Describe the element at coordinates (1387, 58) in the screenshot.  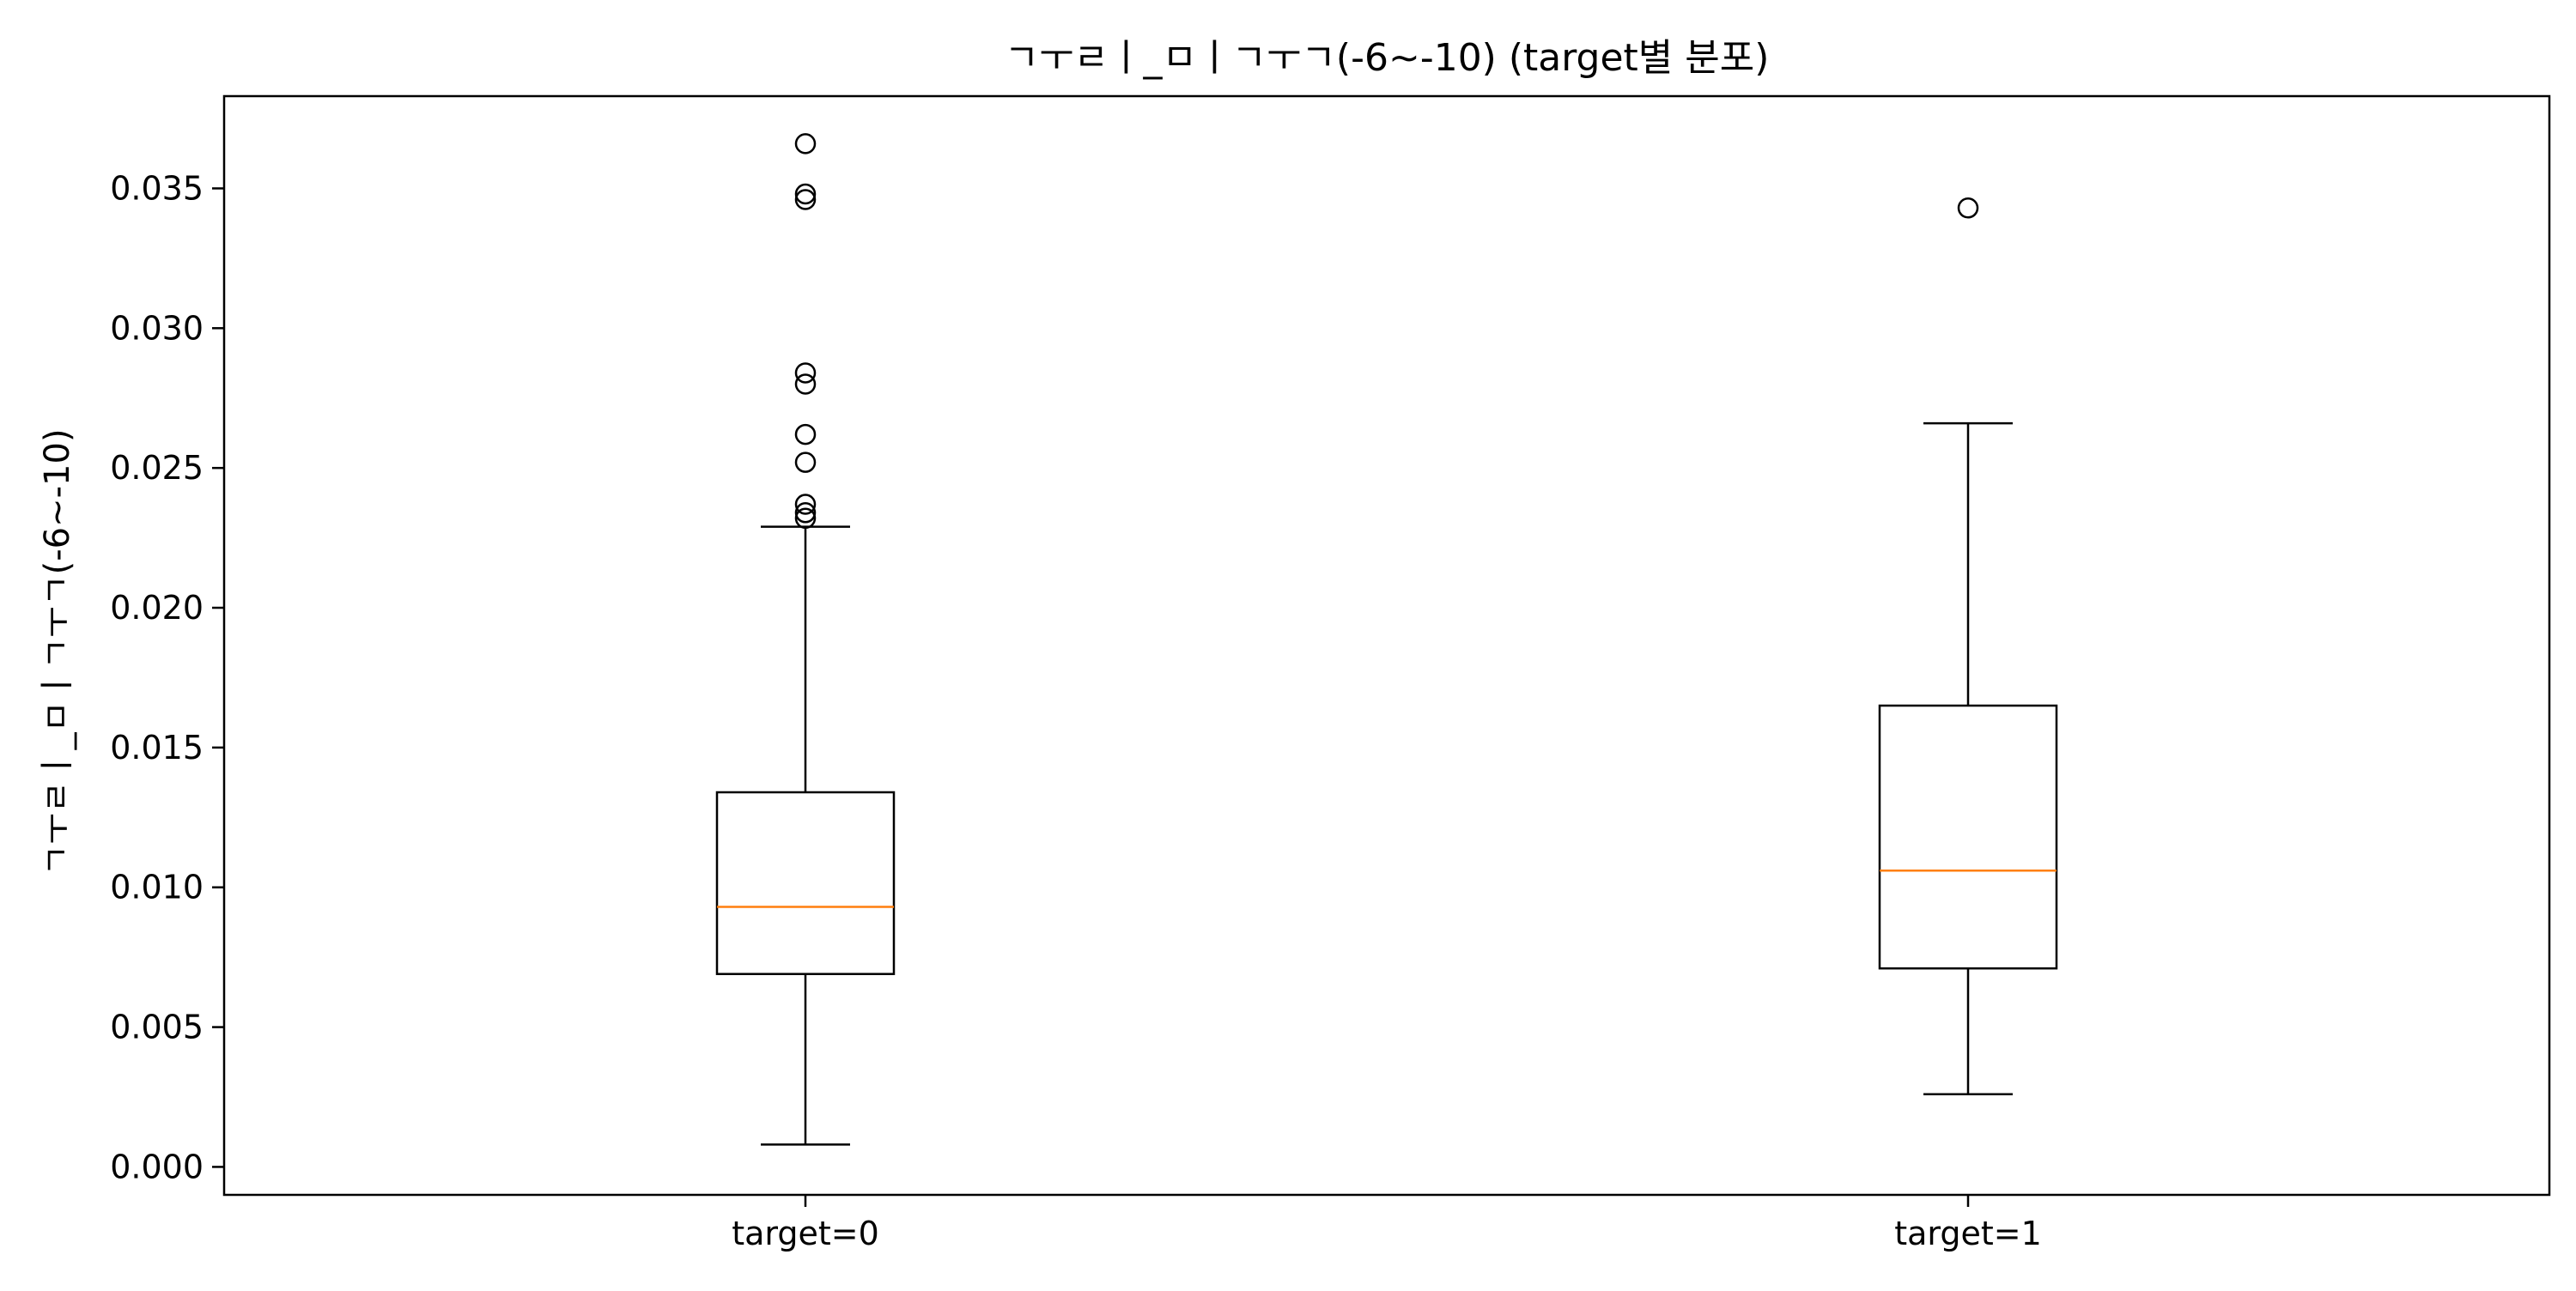
I see `chart-title: ㄱㅜㄹㅣ_ㅁㅣㄱㅜㄱ(-6~-10) (target별 분포)` at that location.